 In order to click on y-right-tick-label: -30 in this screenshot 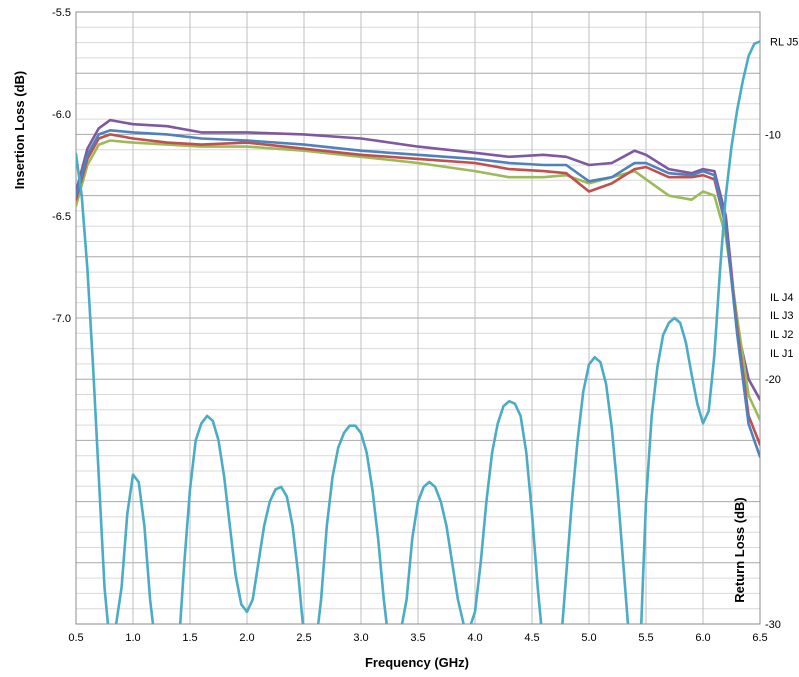, I will do `click(773, 625)`.